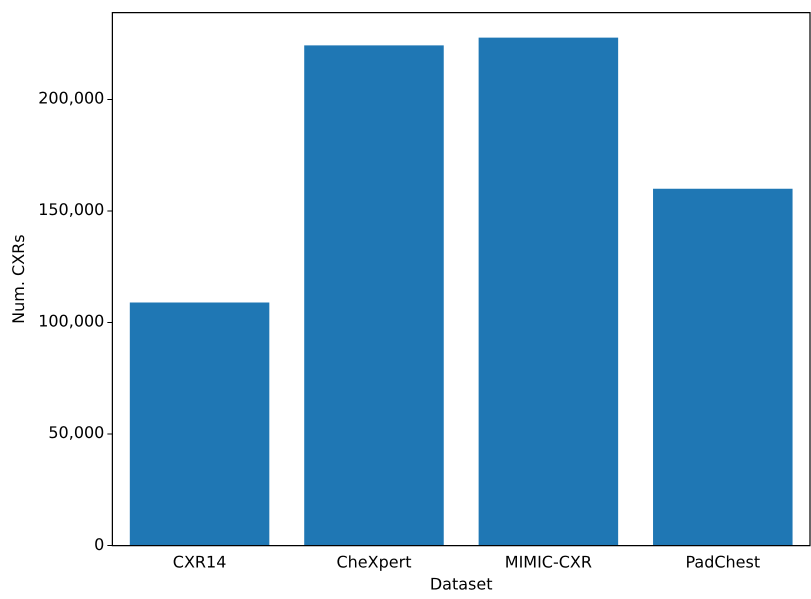 The width and height of the screenshot is (811, 599). I want to click on y-tick-label: 50,000, so click(76, 432).